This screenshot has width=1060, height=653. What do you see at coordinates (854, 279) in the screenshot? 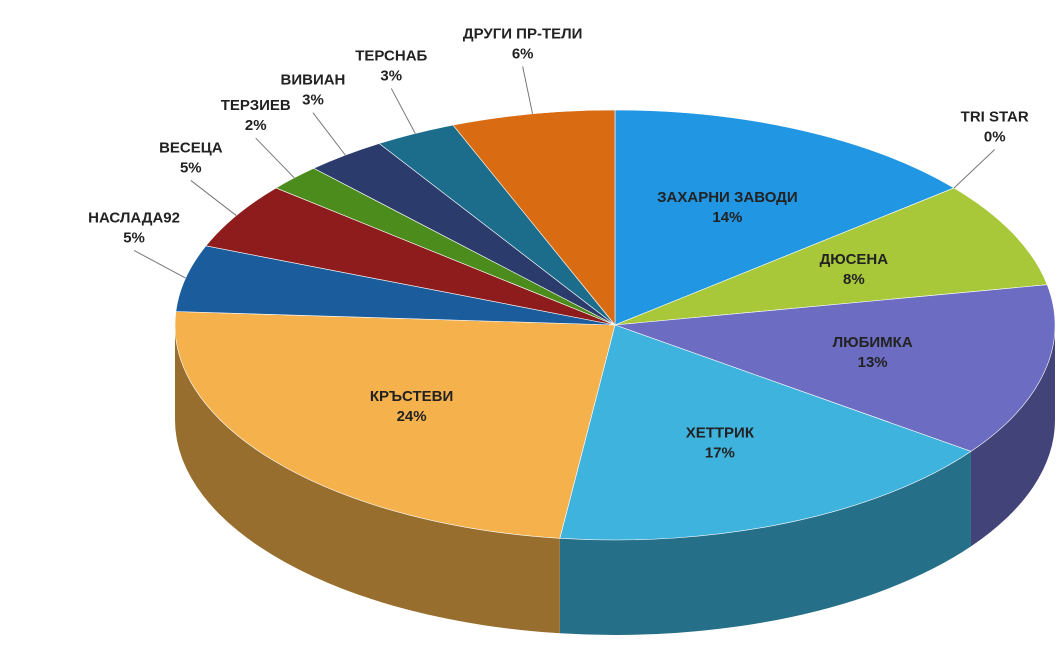
I see `data-label-value: 8%` at bounding box center [854, 279].